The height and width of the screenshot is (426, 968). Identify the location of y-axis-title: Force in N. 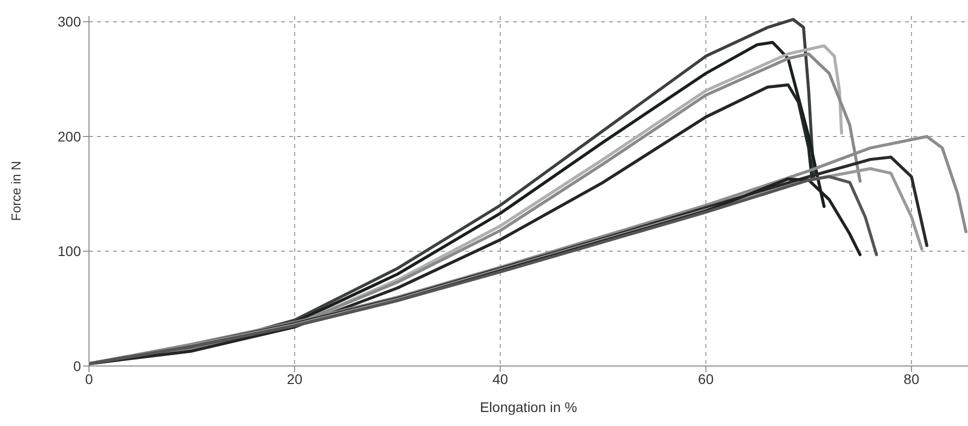
(16, 191).